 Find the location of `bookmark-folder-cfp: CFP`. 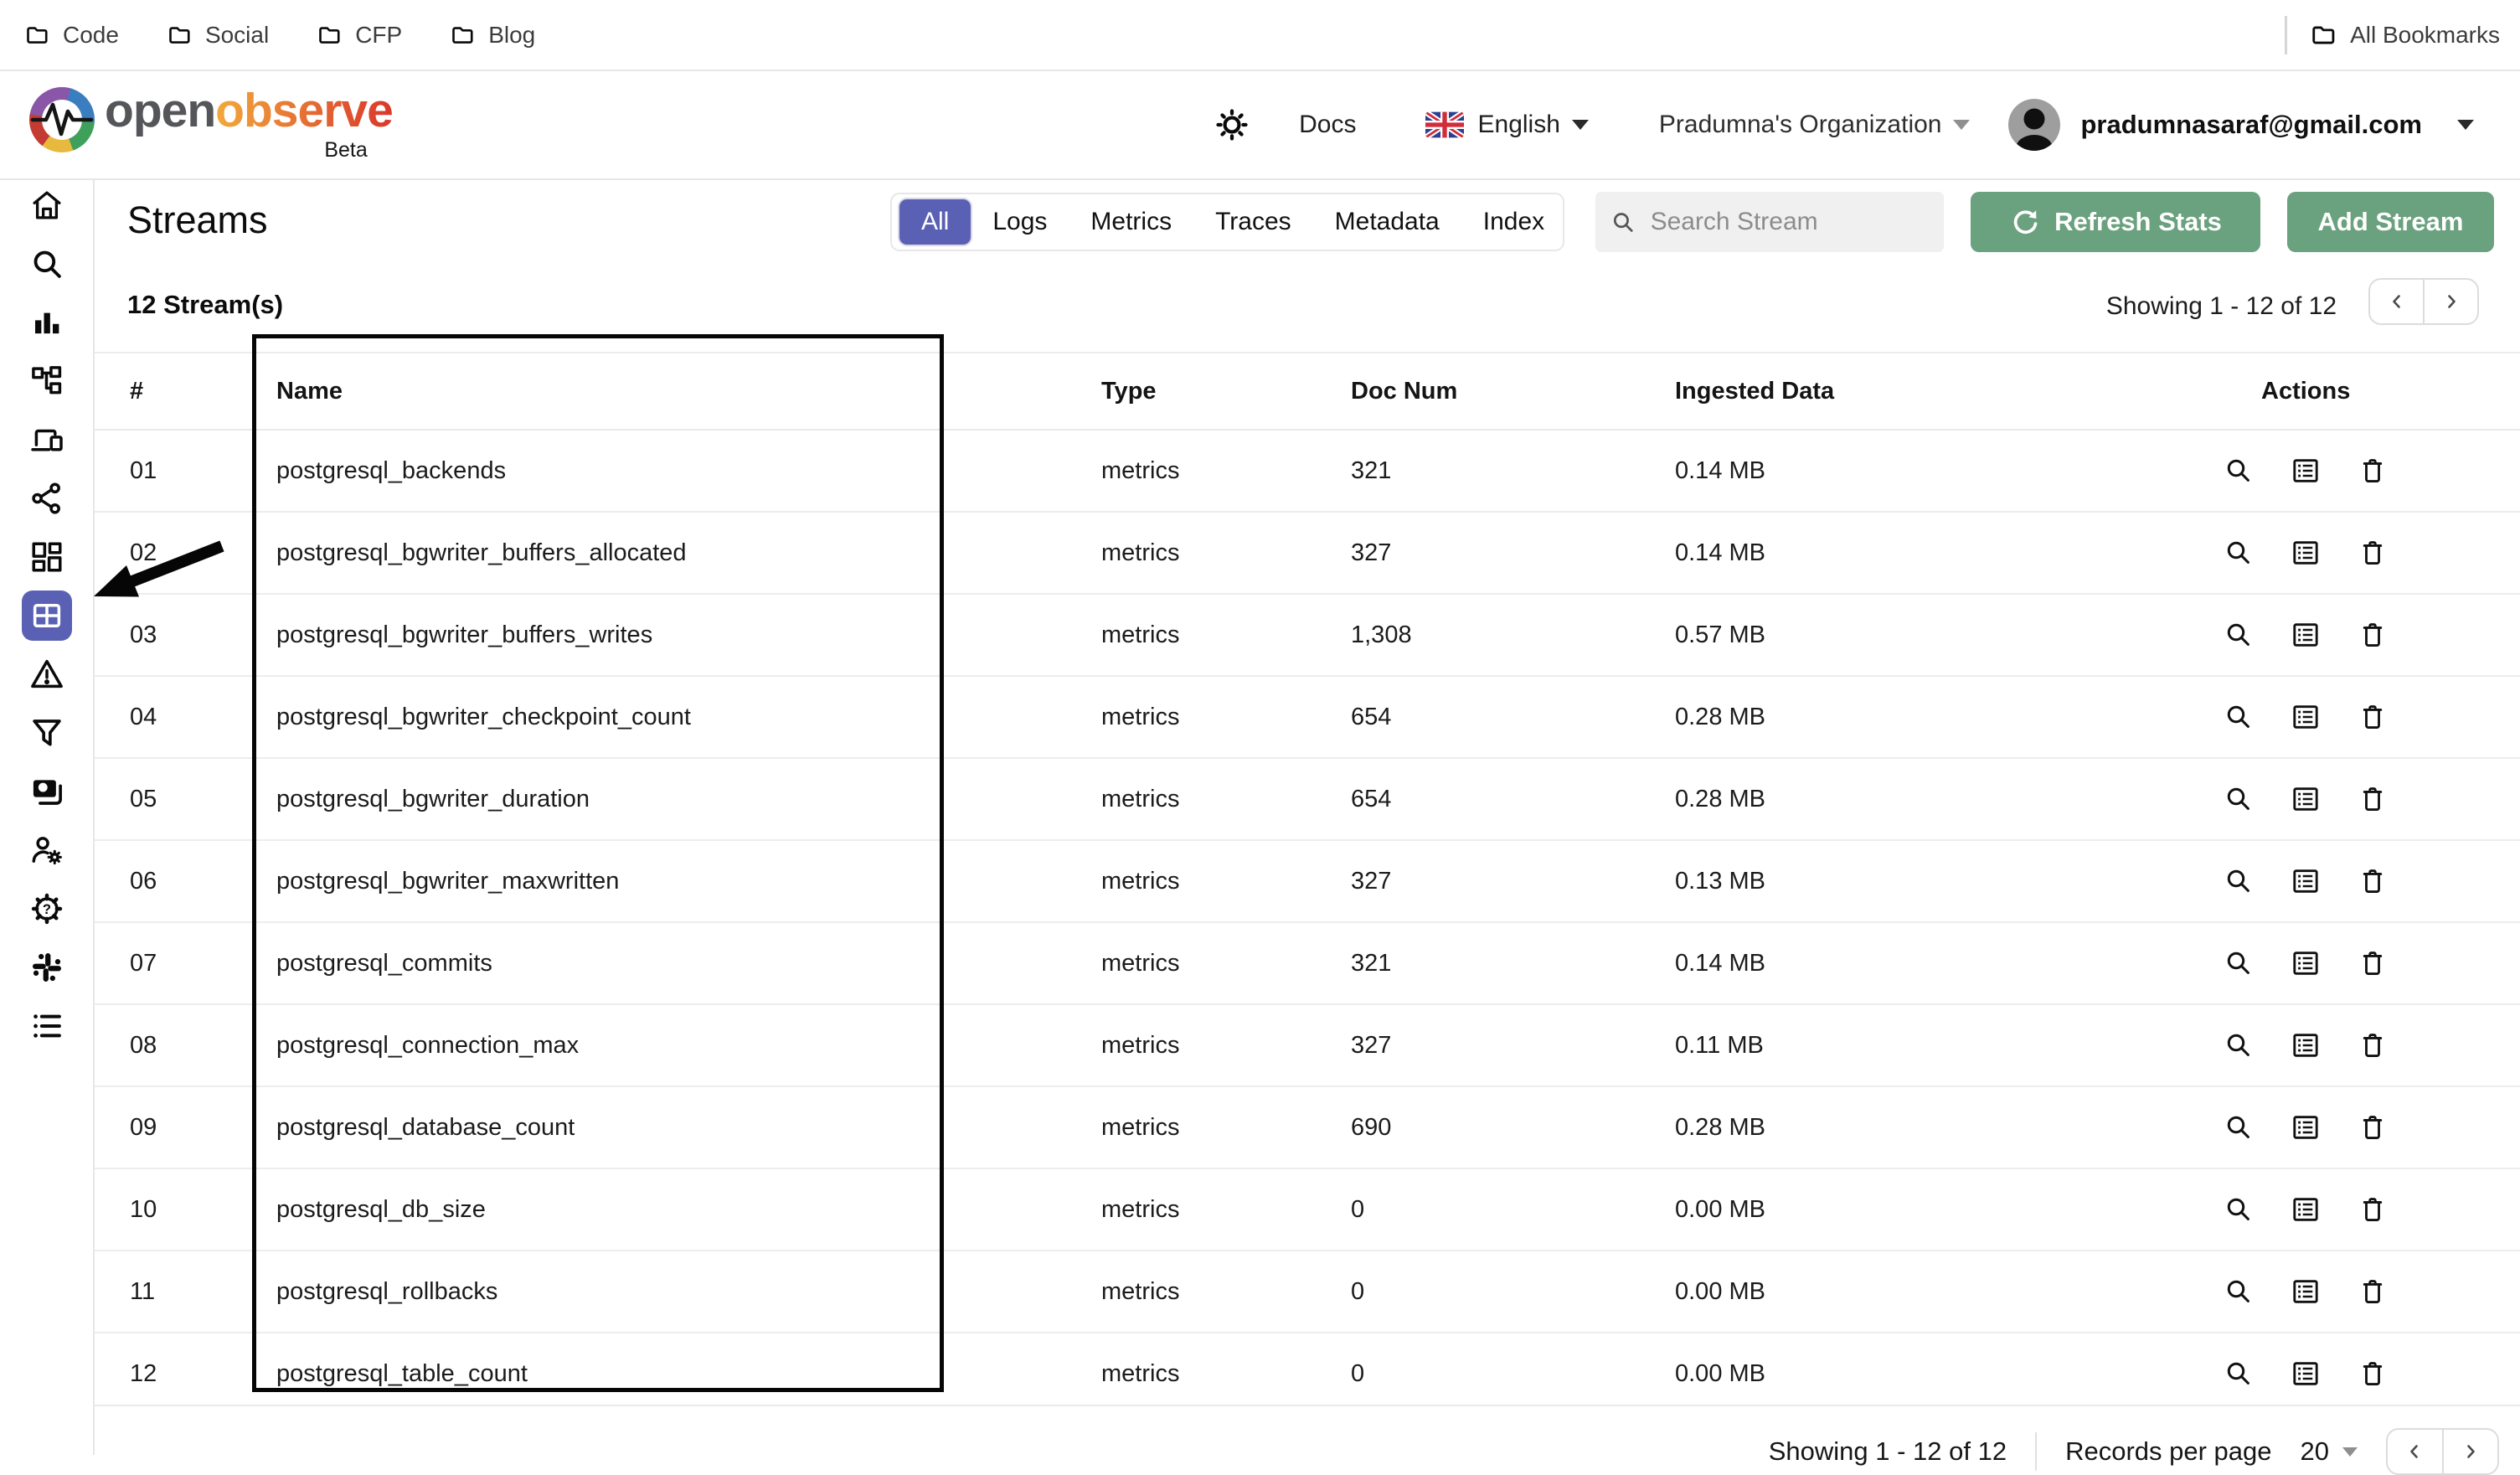

bookmark-folder-cfp: CFP is located at coordinates (359, 35).